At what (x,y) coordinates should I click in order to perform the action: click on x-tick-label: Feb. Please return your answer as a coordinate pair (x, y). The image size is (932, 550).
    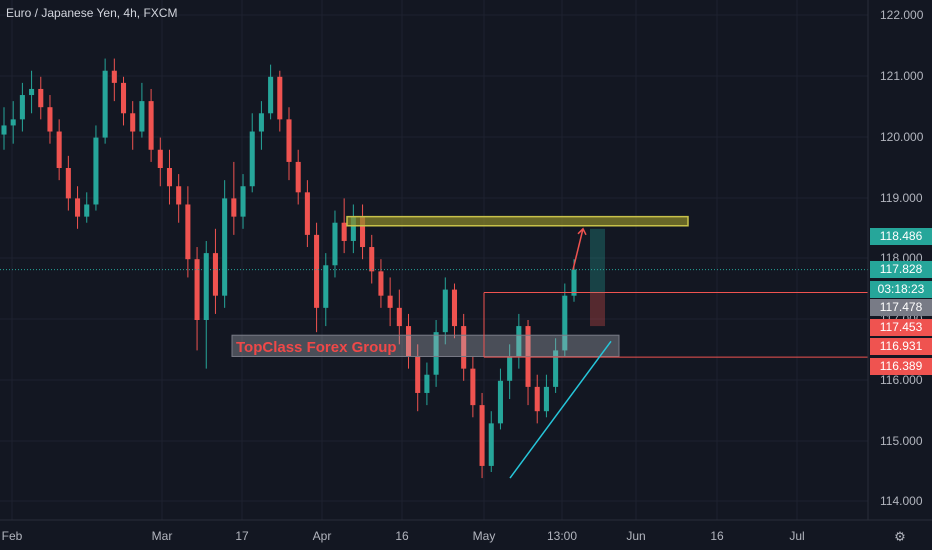
    Looking at the image, I should click on (12, 536).